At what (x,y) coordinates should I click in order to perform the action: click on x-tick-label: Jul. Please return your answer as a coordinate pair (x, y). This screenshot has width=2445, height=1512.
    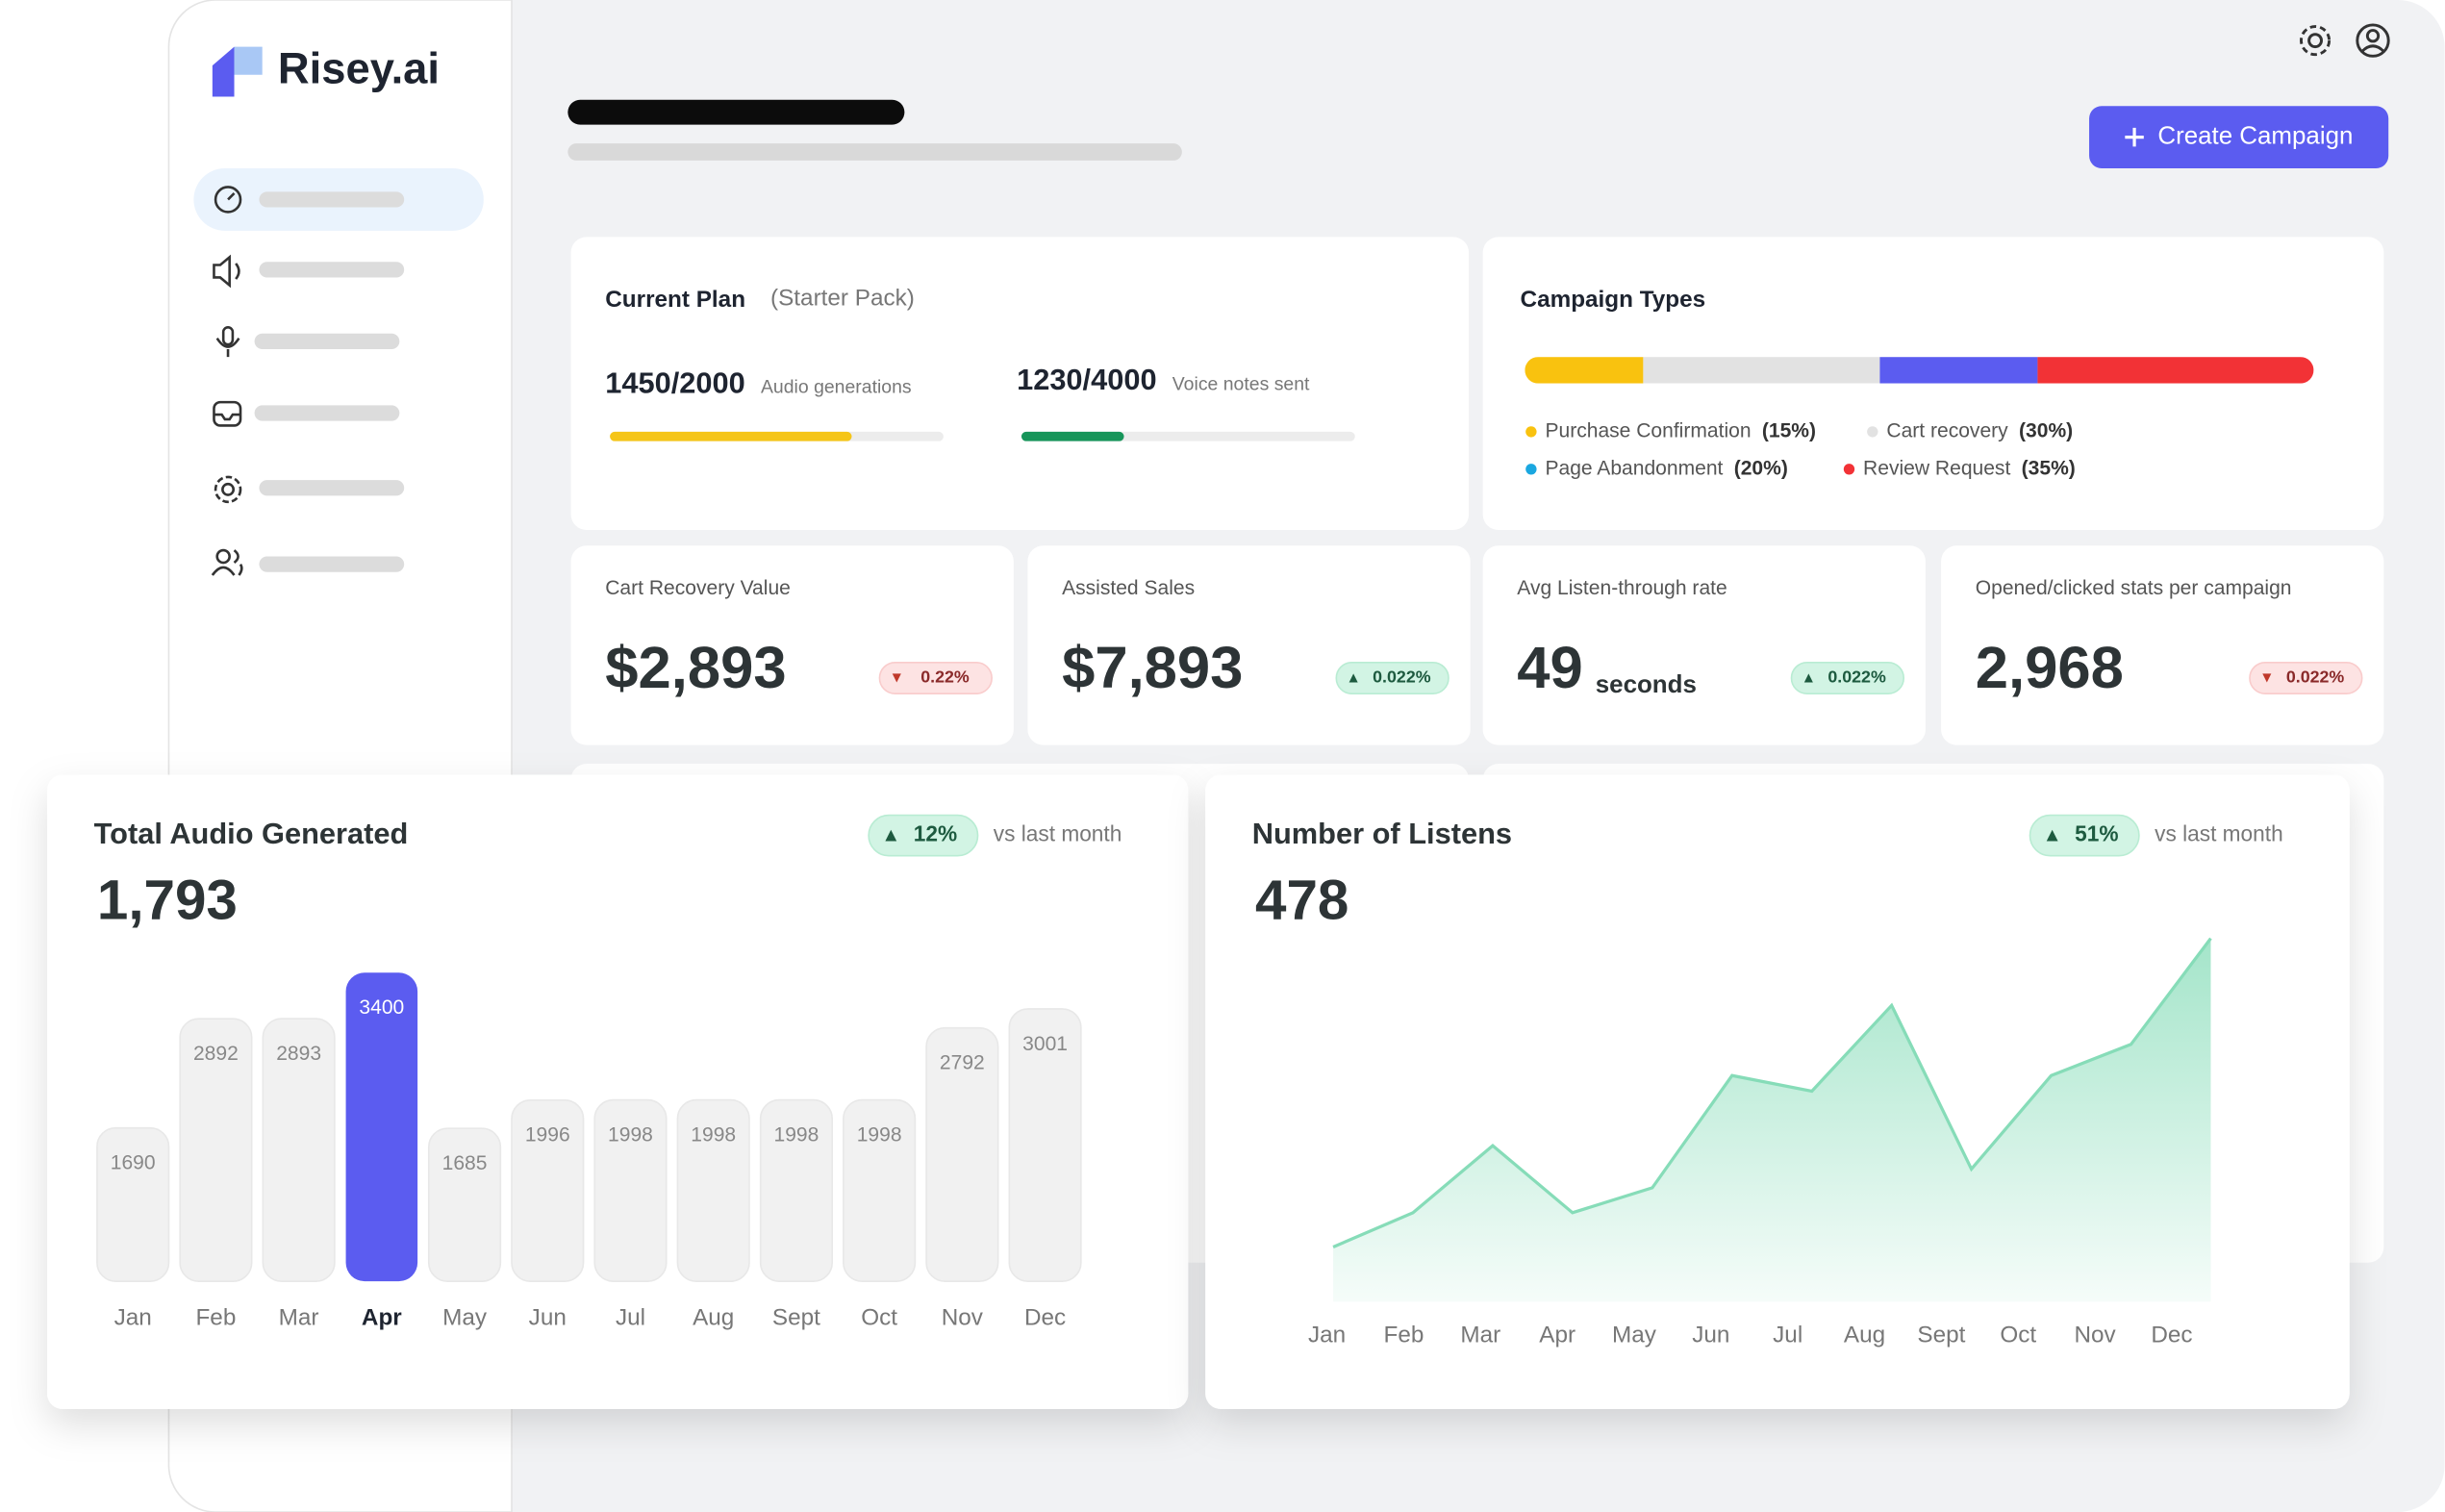
    Looking at the image, I should click on (1787, 1335).